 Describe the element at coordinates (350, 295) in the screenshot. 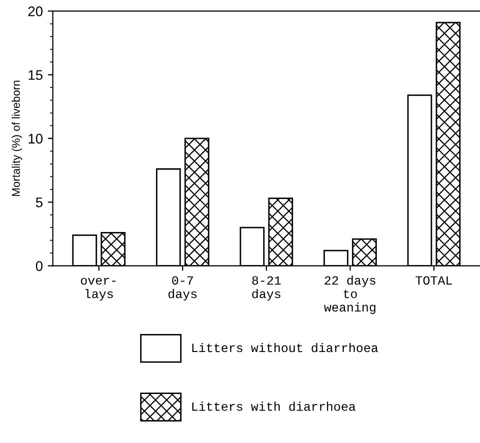

I see `x-tick-label: 22 days to weaning` at that location.